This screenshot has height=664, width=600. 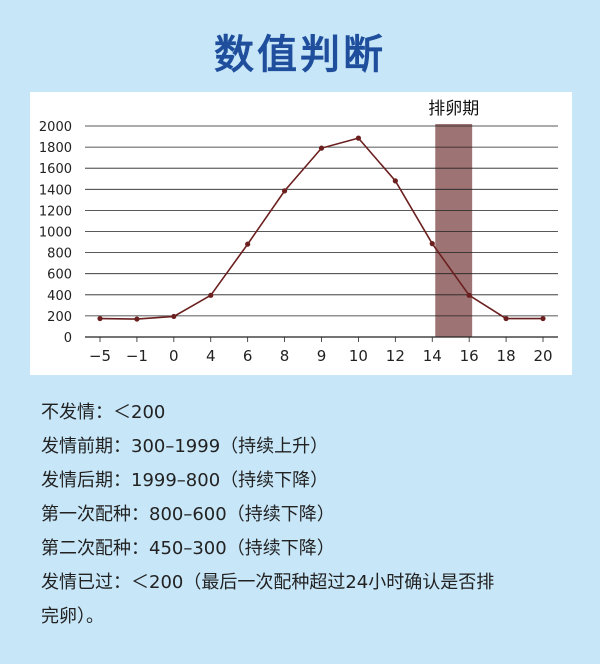 I want to click on x-tick-label: 6, so click(x=248, y=356).